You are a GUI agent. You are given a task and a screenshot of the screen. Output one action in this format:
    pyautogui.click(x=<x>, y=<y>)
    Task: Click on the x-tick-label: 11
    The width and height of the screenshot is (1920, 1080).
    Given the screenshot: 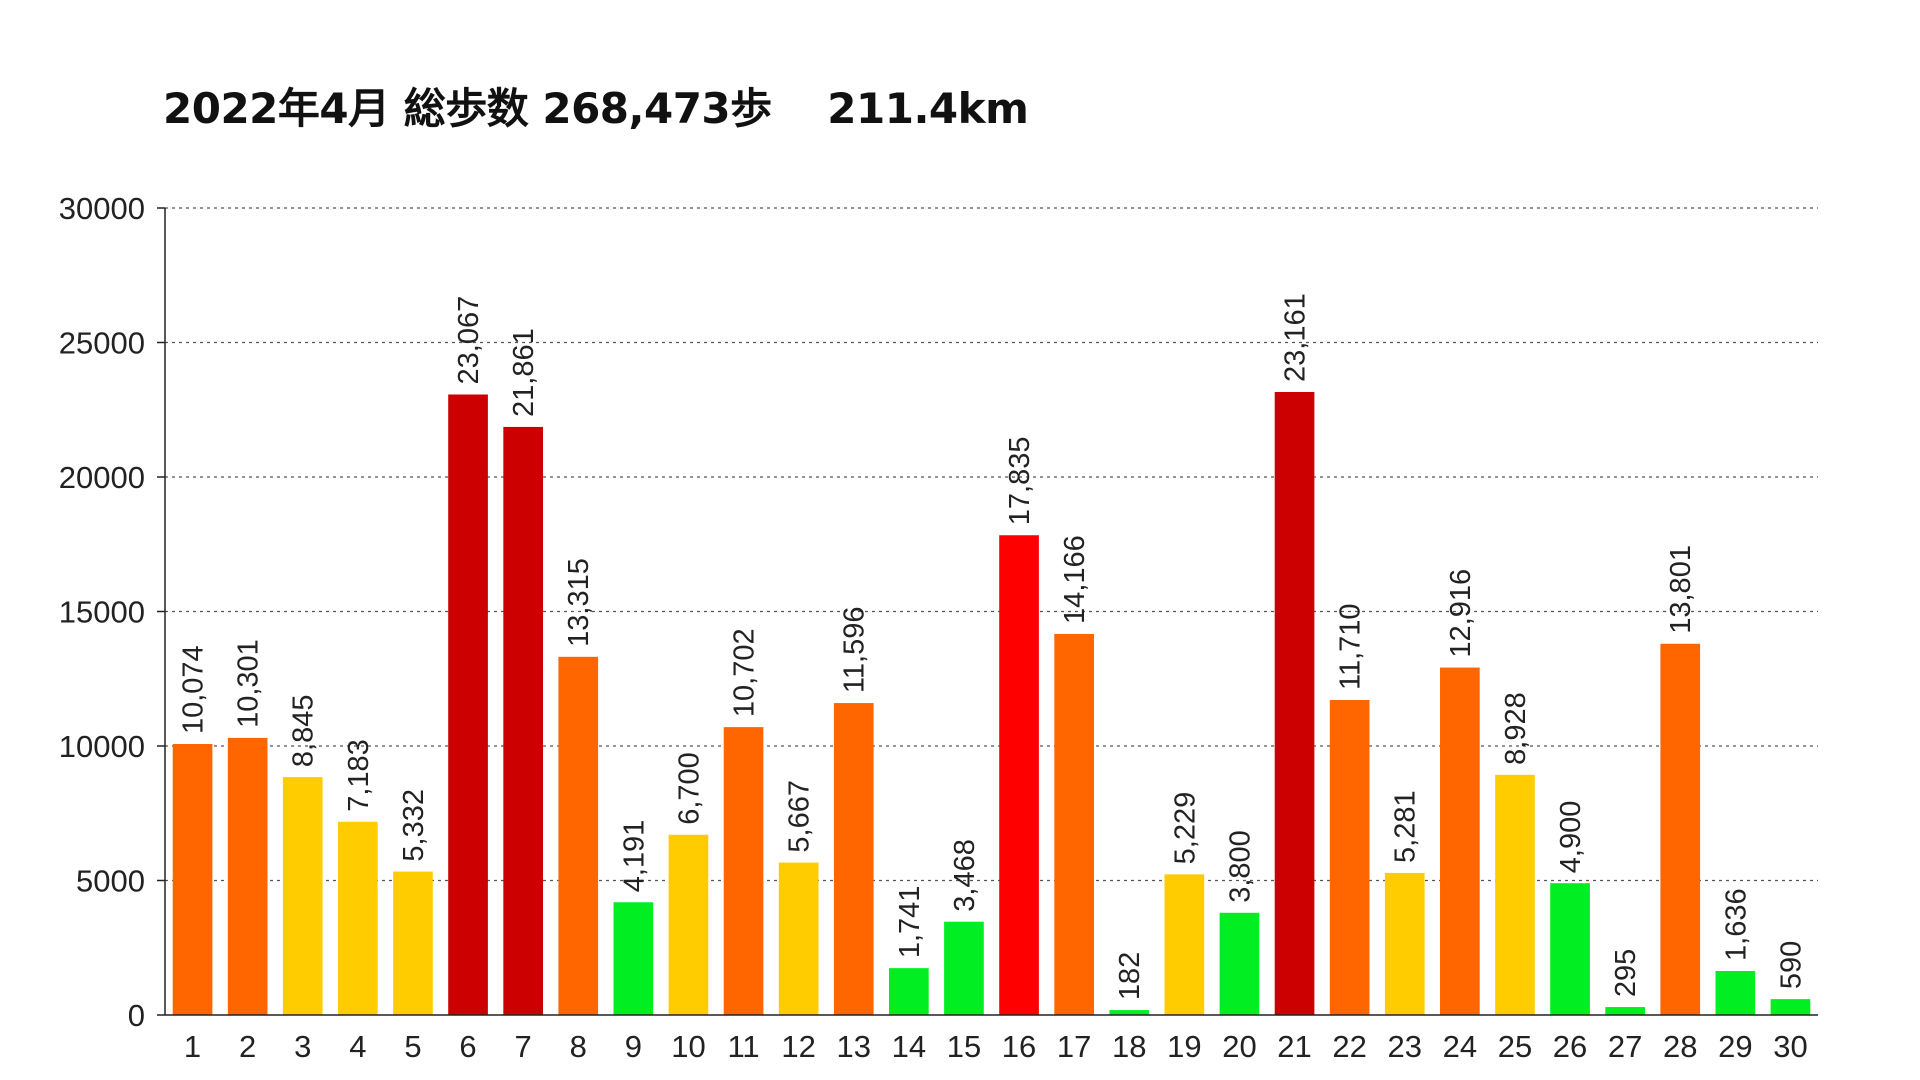 What is the action you would take?
    pyautogui.click(x=743, y=1046)
    